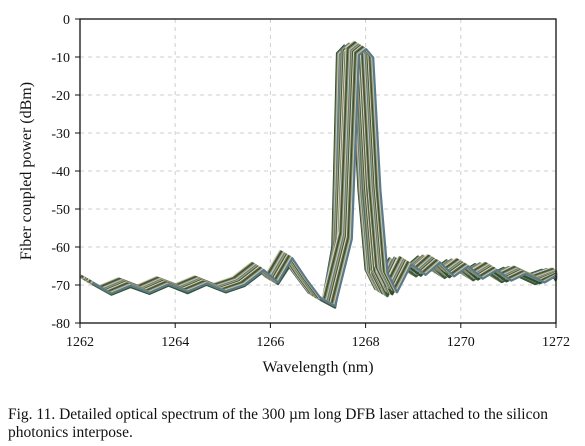 The height and width of the screenshot is (446, 585). I want to click on x-axis-ticks: 1262 1264 1266 1268 1270 1272, so click(318, 336).